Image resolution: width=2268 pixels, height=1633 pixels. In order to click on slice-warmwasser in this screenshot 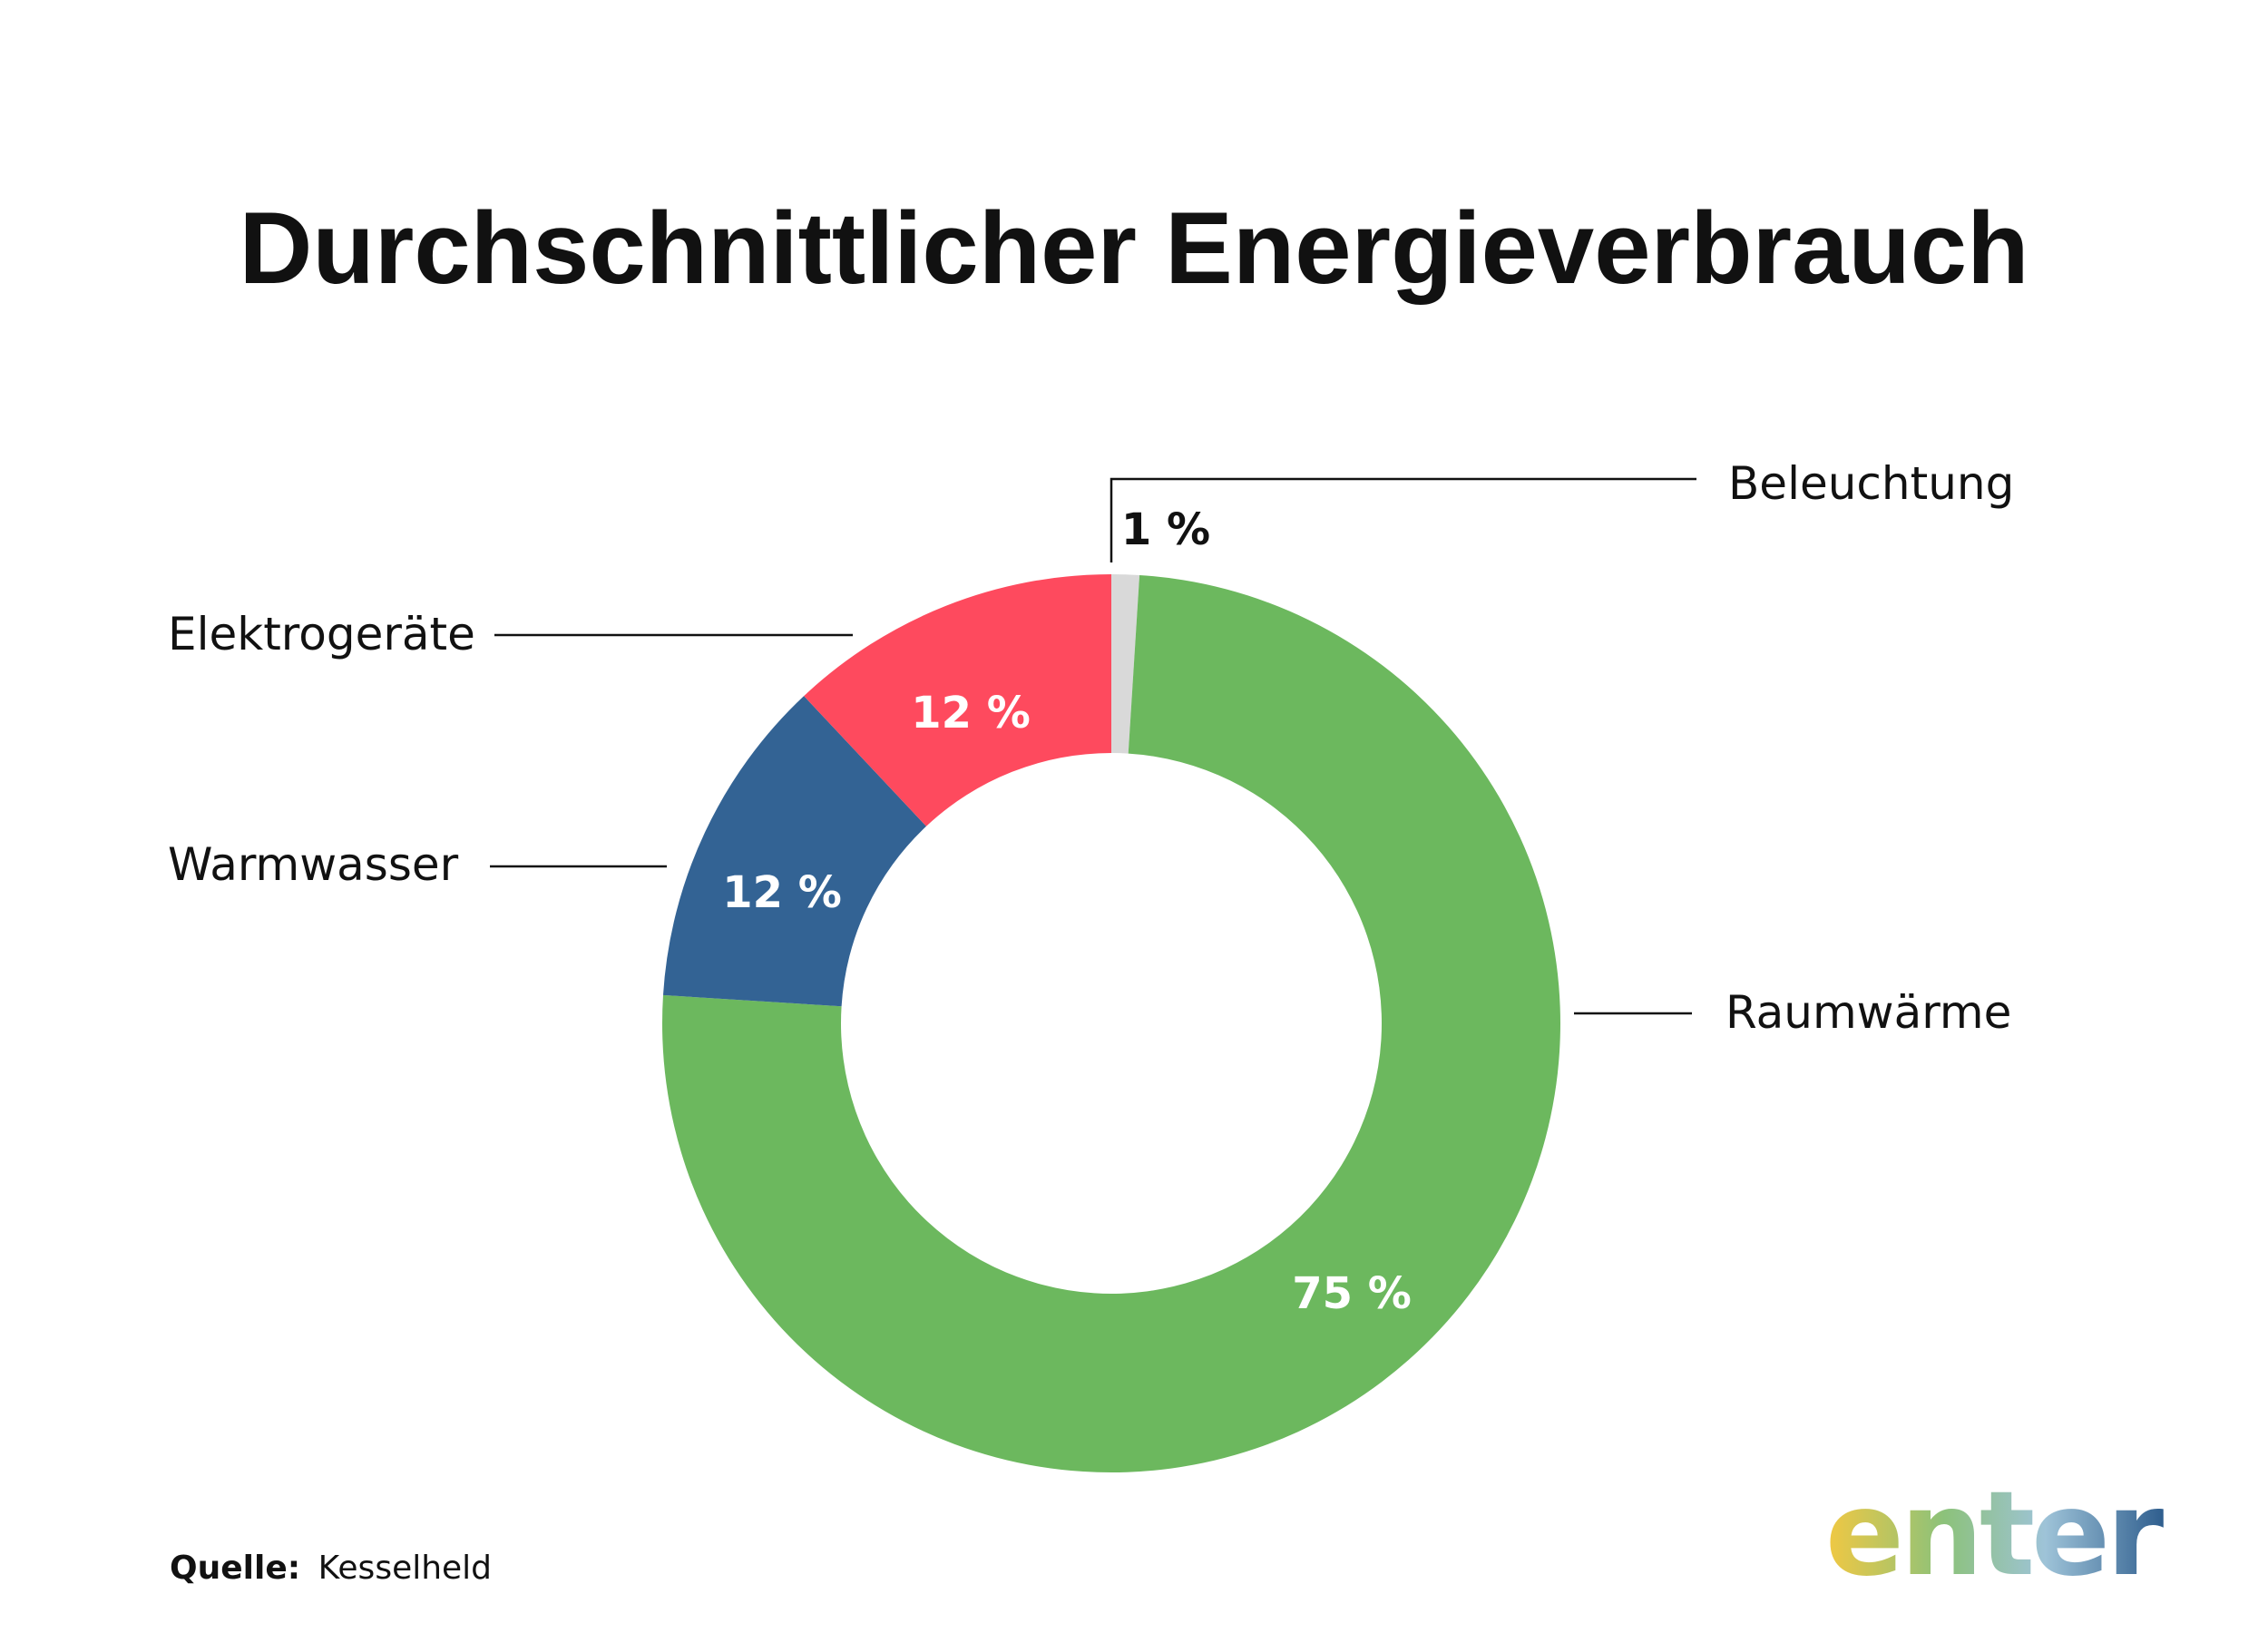, I will do `click(795, 851)`.